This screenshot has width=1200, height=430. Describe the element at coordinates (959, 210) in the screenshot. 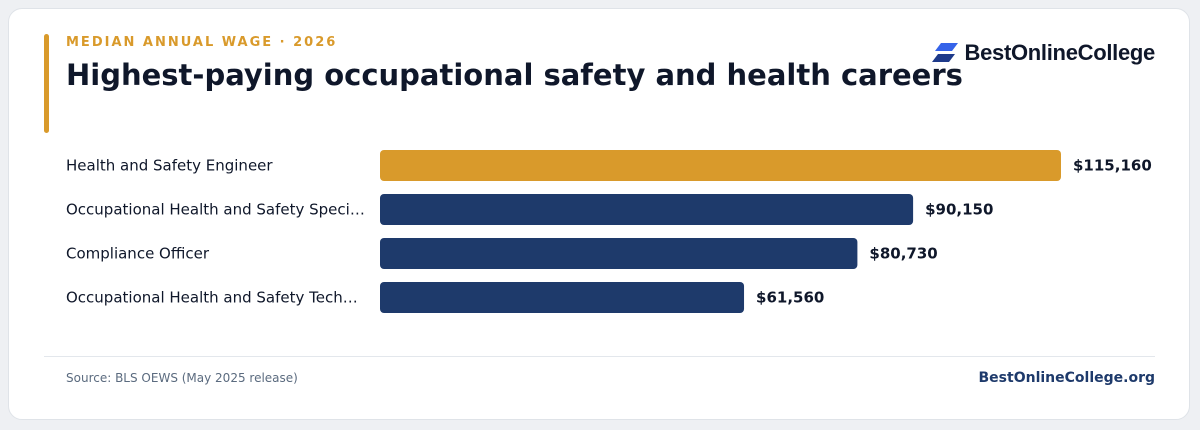

I see `bar-value-label: $90,150` at that location.